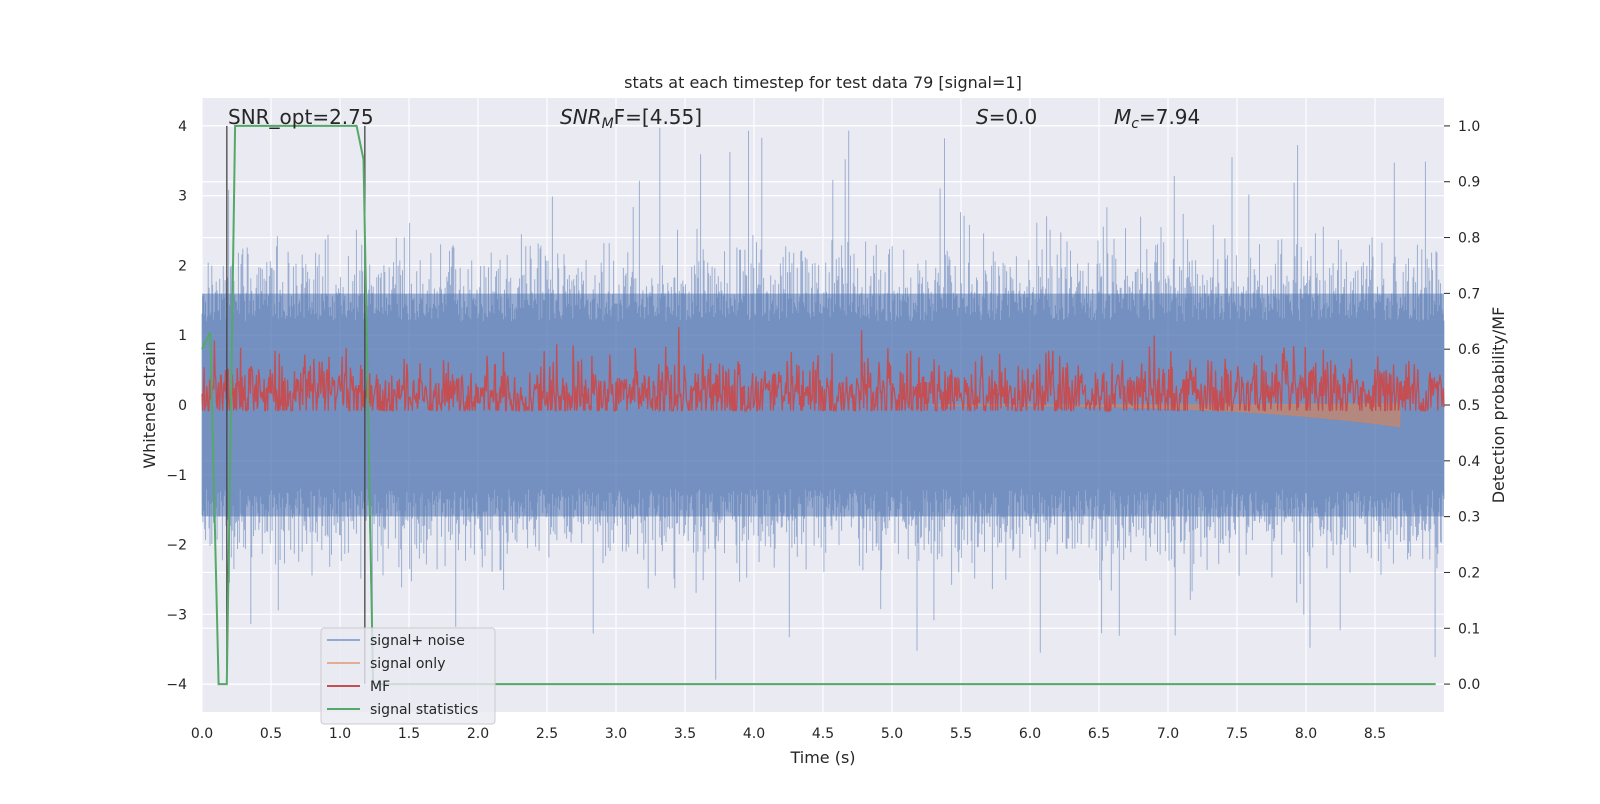  What do you see at coordinates (1469, 350) in the screenshot?
I see `y-right-tick-label: 0.6` at bounding box center [1469, 350].